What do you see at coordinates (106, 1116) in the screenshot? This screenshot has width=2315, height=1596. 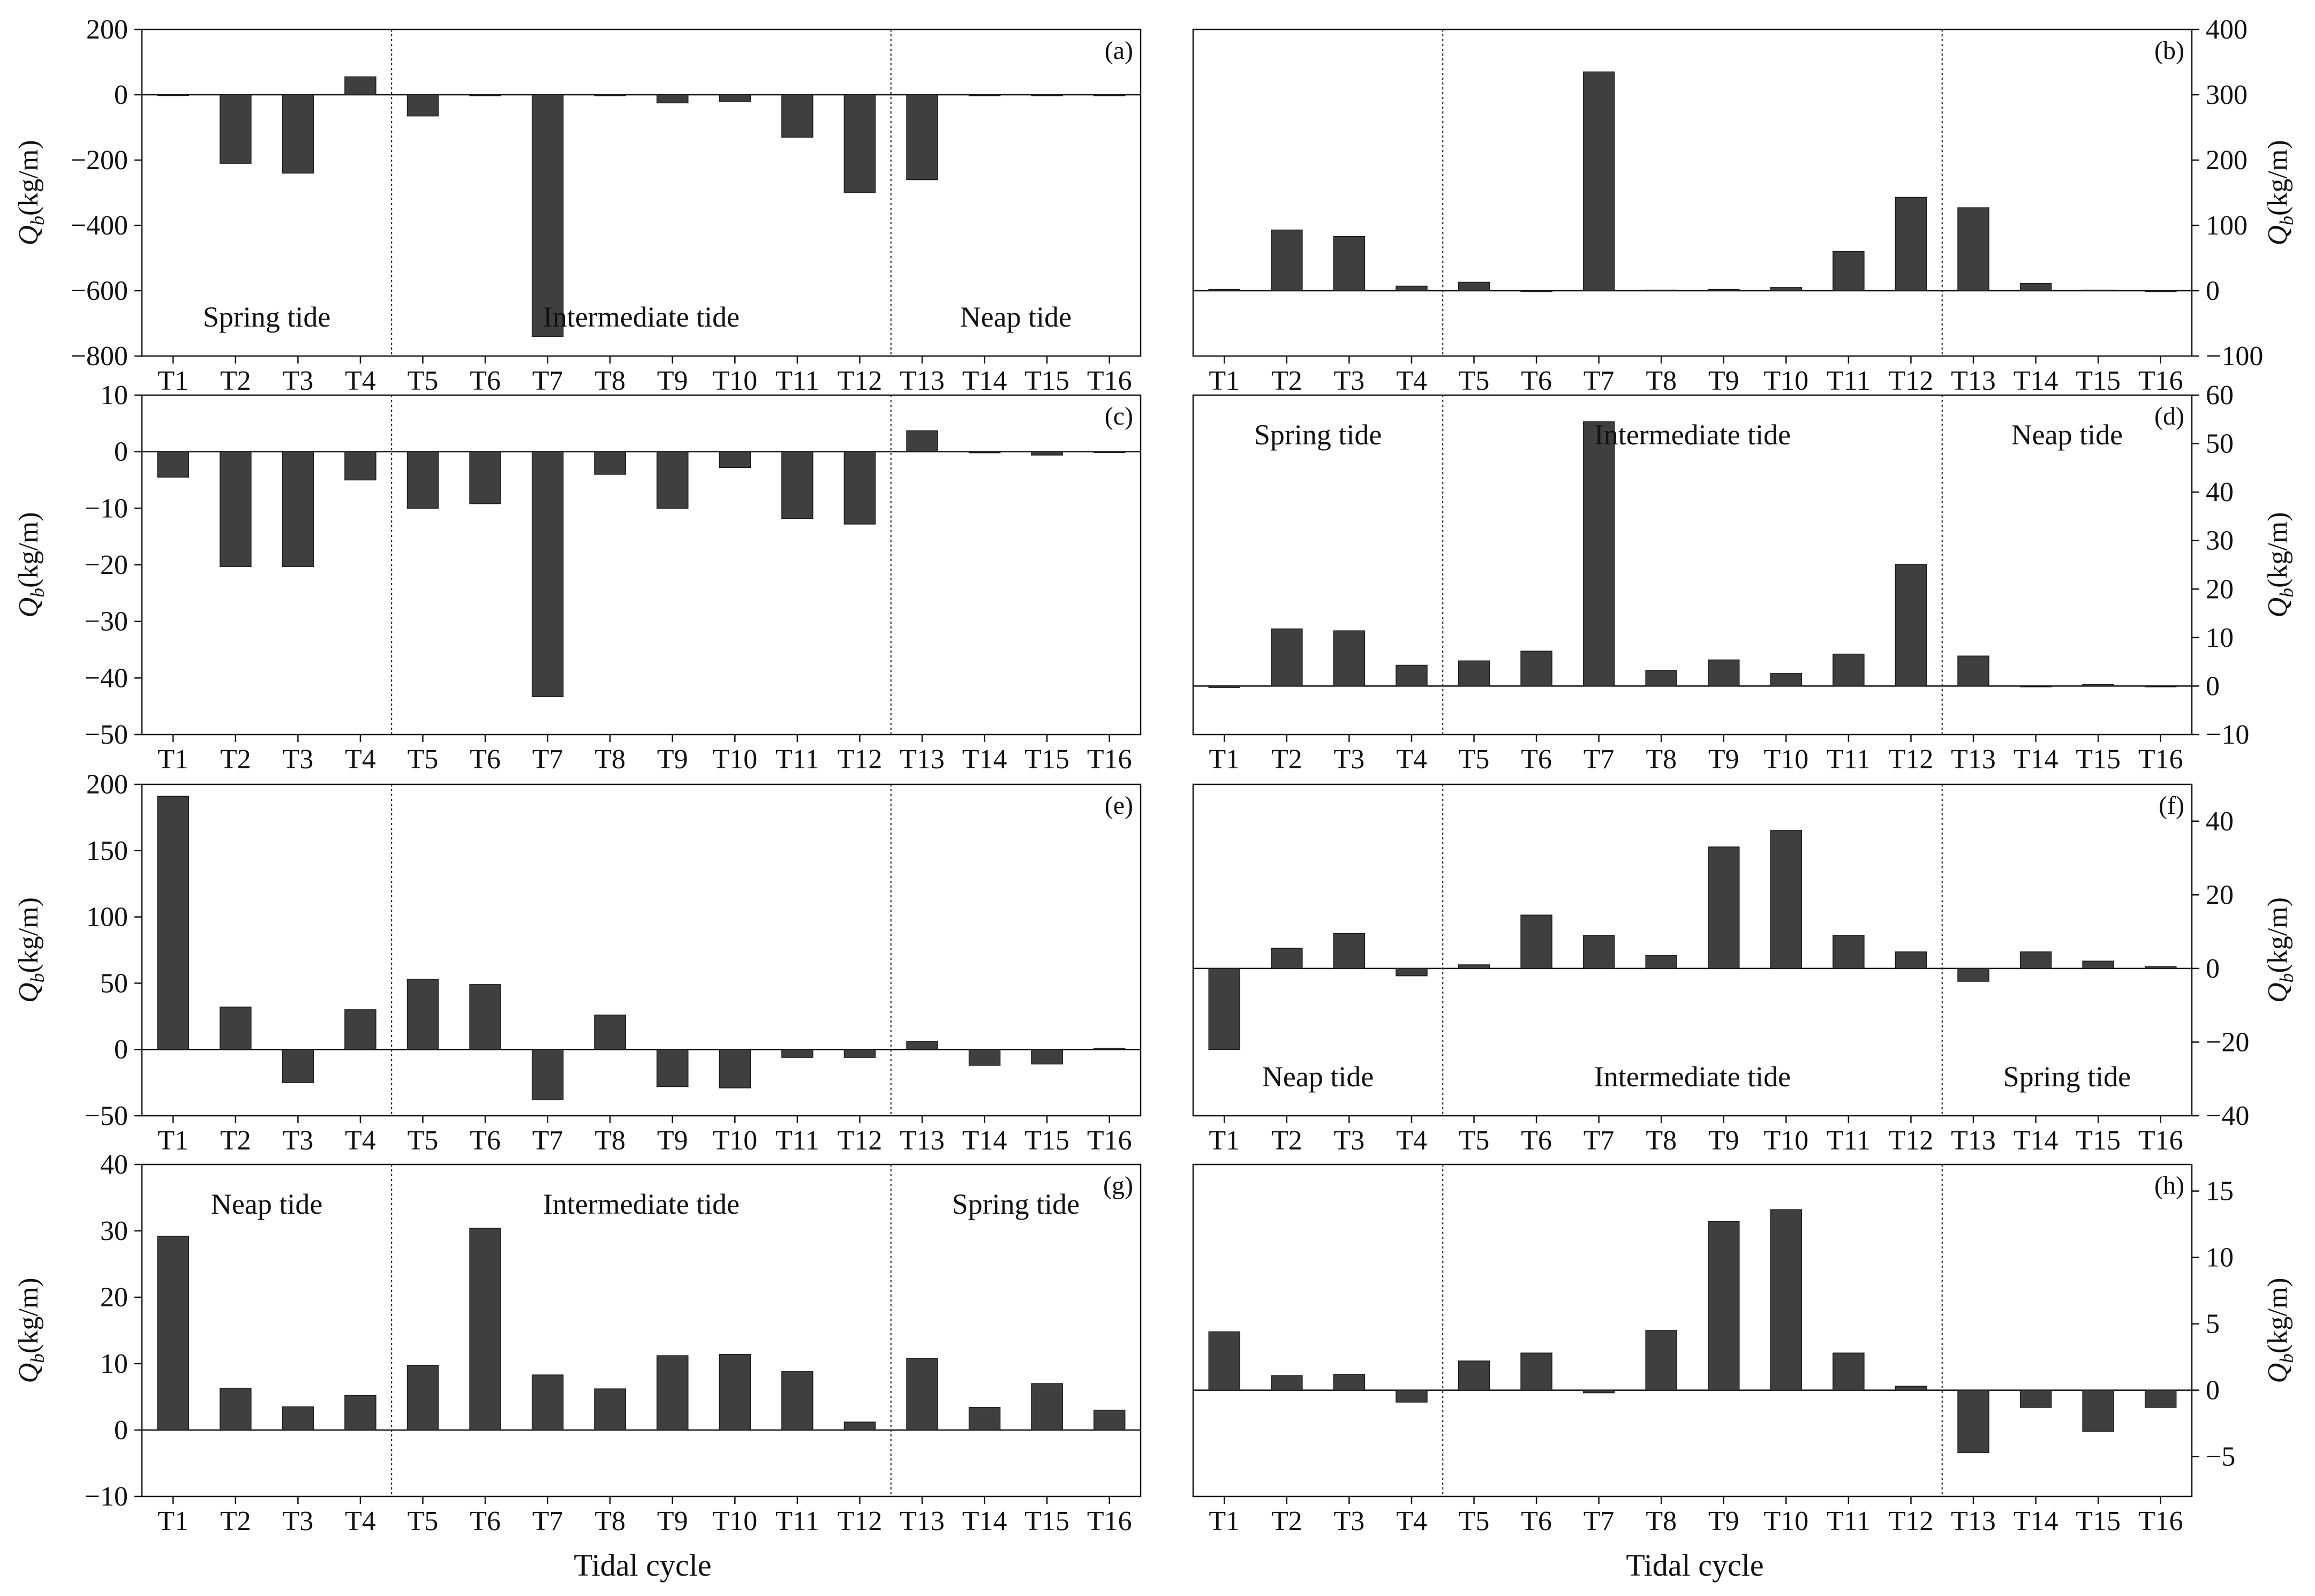 I see `y-tick-label: −50` at bounding box center [106, 1116].